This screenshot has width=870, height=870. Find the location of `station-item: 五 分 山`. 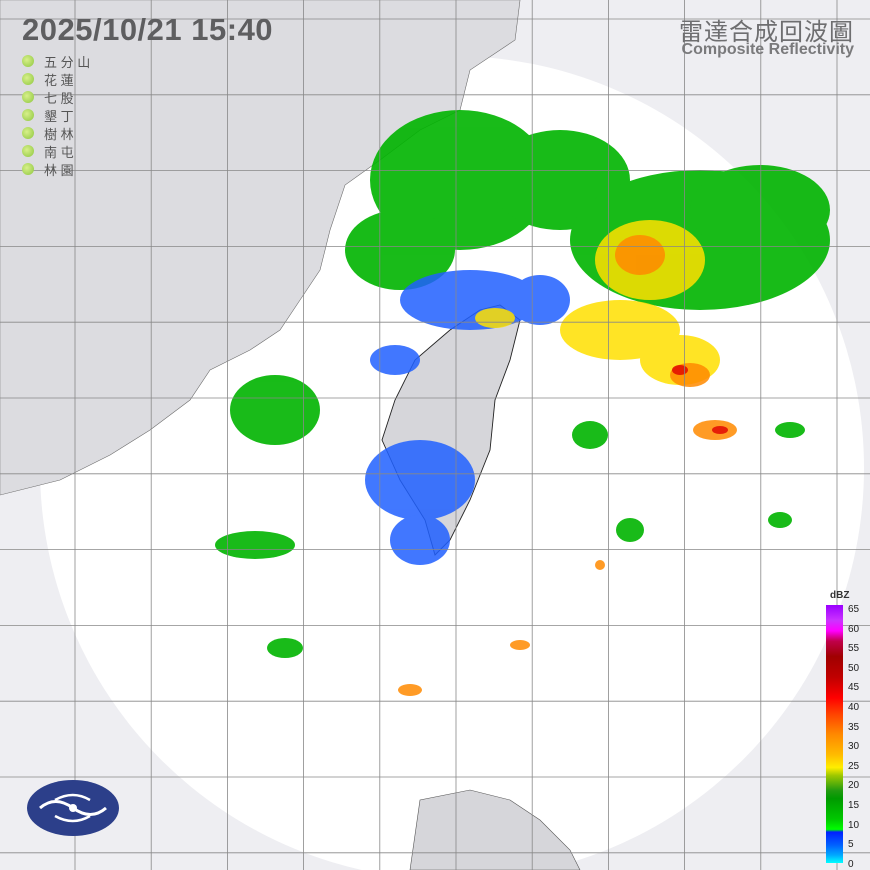

station-item: 五 分 山 is located at coordinates (63, 61).